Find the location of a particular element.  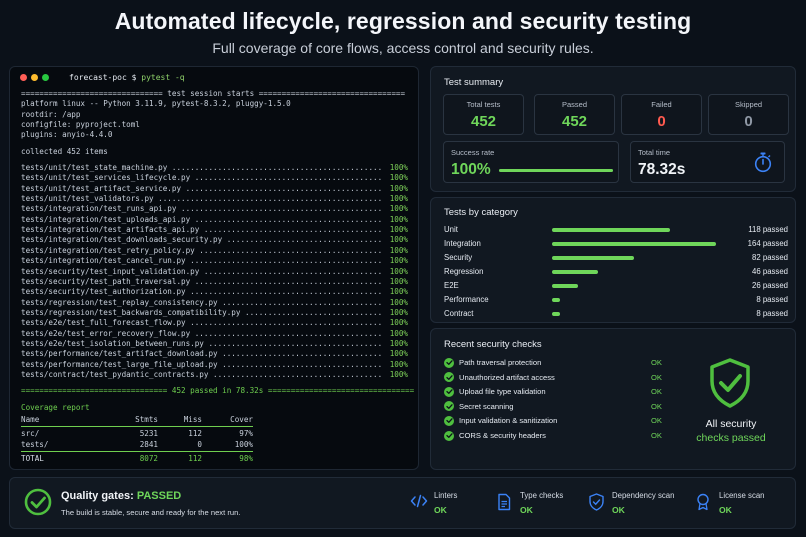

success-rate-fill is located at coordinates (556, 170).